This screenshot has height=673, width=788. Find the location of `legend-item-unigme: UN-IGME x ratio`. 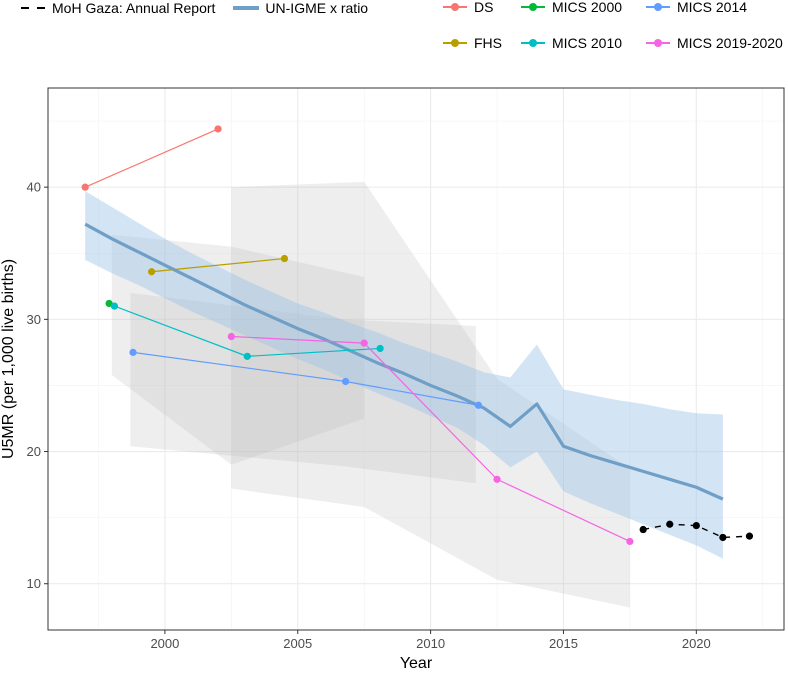

legend-item-unigme: UN-IGME x ratio is located at coordinates (300, 8).